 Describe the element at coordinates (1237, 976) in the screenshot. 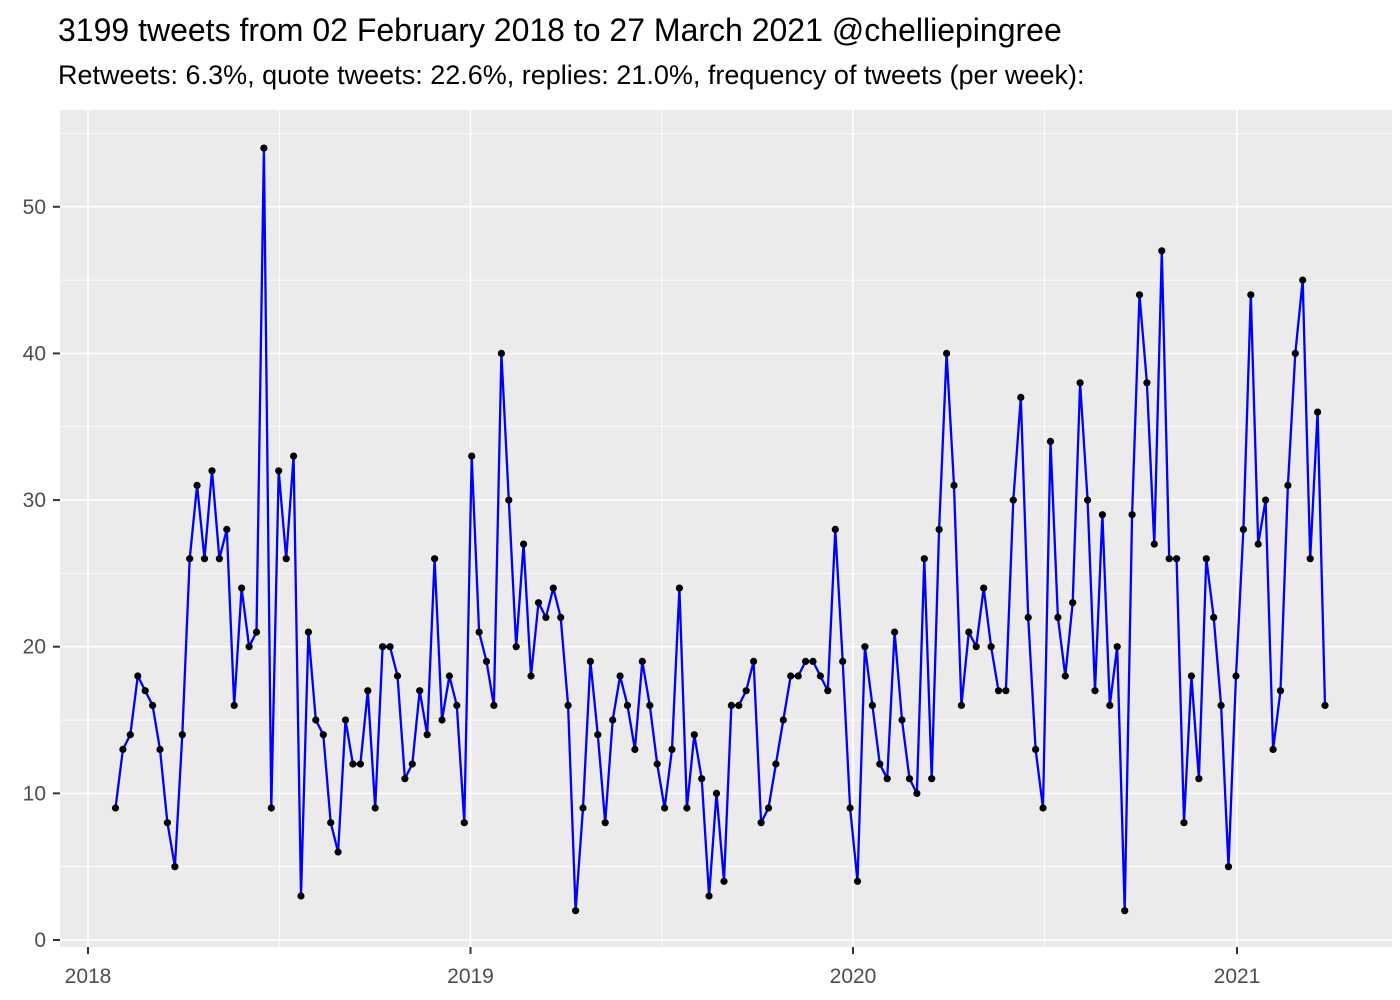

I see `x-axis-label: 2021` at that location.